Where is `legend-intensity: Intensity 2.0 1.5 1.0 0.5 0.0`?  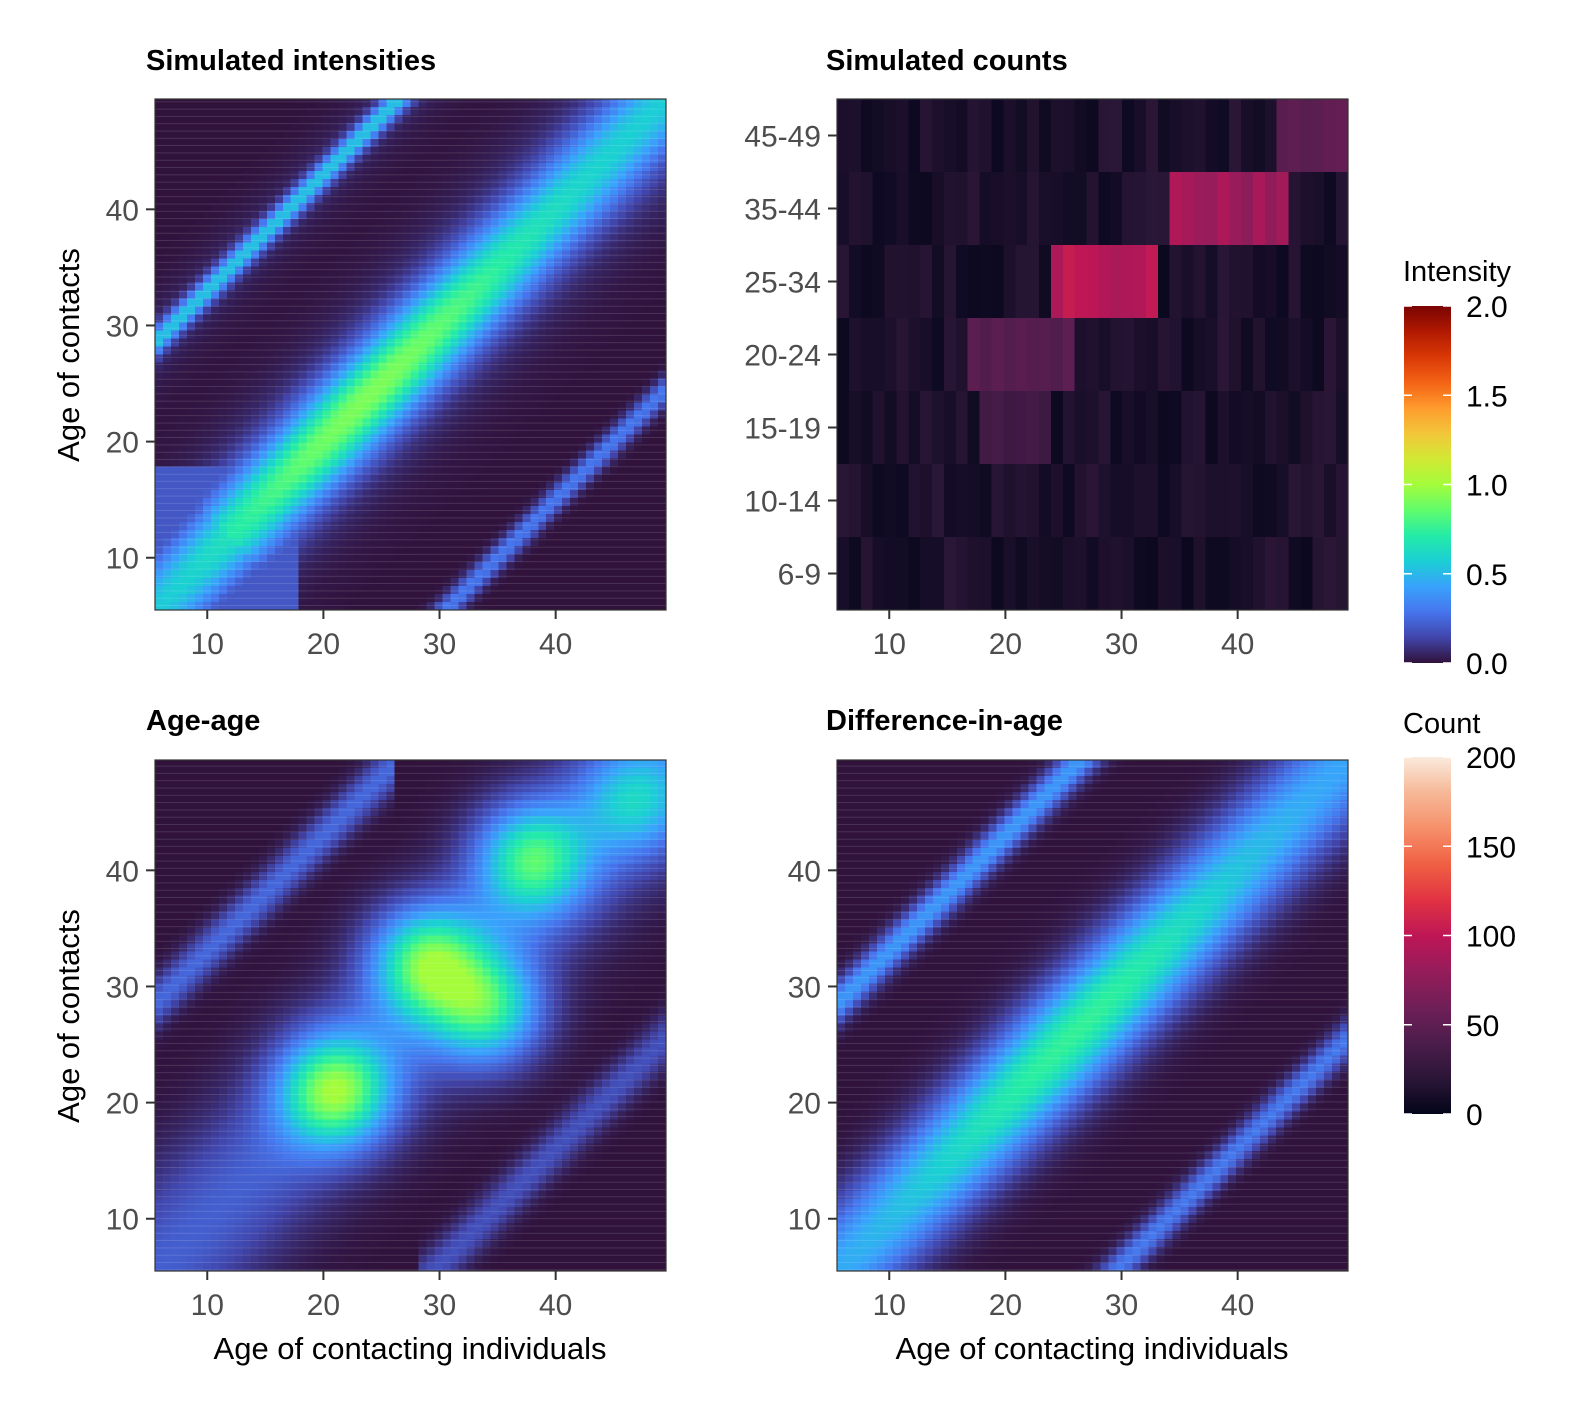
legend-intensity: Intensity 2.0 1.5 1.0 0.5 0.0 is located at coordinates (1457, 468).